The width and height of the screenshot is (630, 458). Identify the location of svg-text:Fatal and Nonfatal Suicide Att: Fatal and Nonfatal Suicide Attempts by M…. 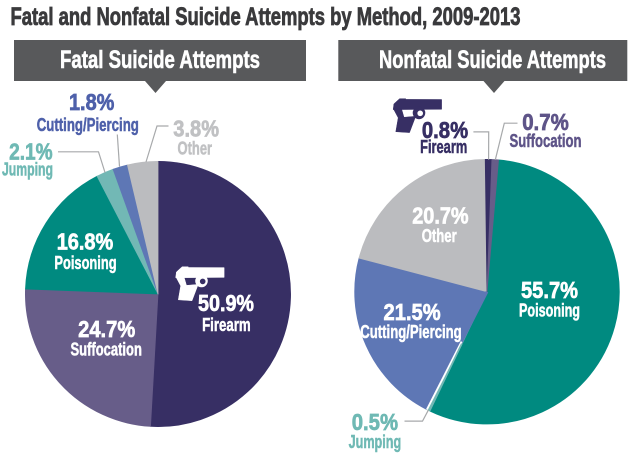
(266, 17).